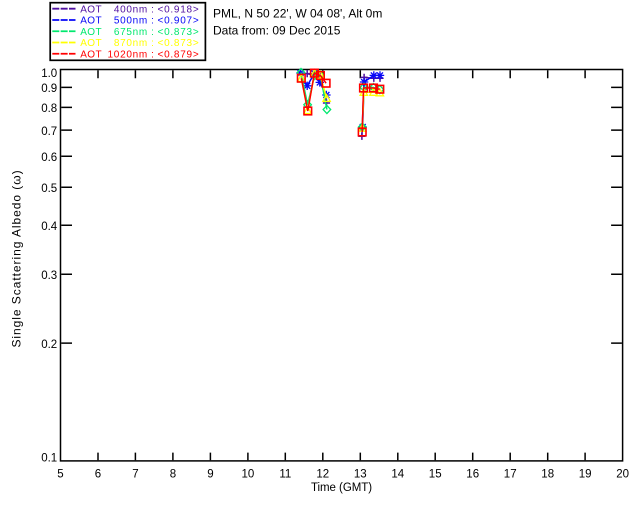 The height and width of the screenshot is (517, 640). Describe the element at coordinates (49, 345) in the screenshot. I see `svg-text: 0.2` at that location.